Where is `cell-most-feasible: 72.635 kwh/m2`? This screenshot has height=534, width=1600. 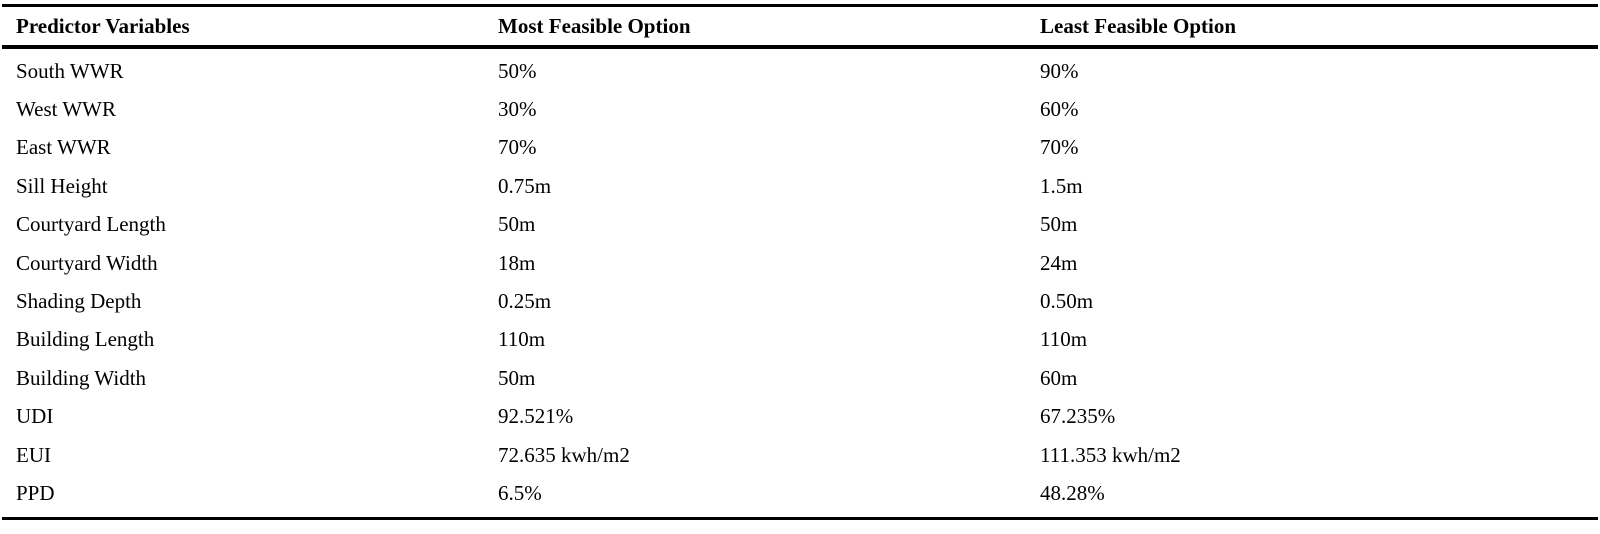 cell-most-feasible: 72.635 kwh/m2 is located at coordinates (564, 454).